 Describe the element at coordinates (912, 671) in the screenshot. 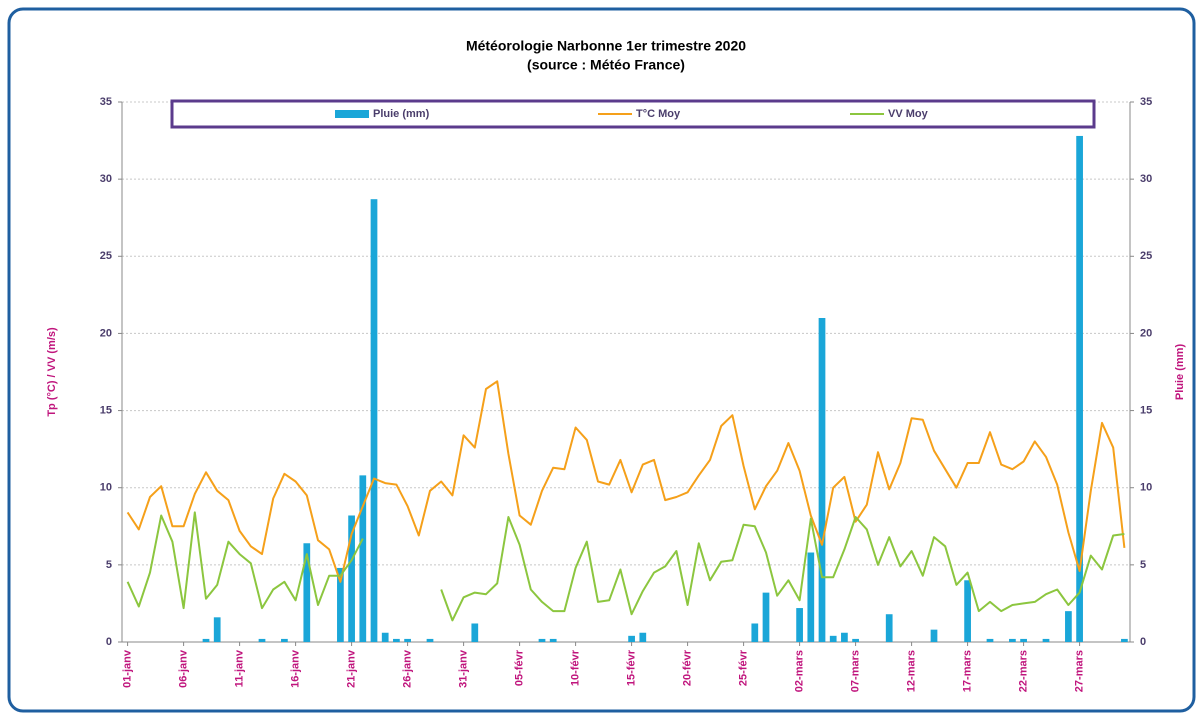

I see `x-tick-label: 12-mars` at that location.